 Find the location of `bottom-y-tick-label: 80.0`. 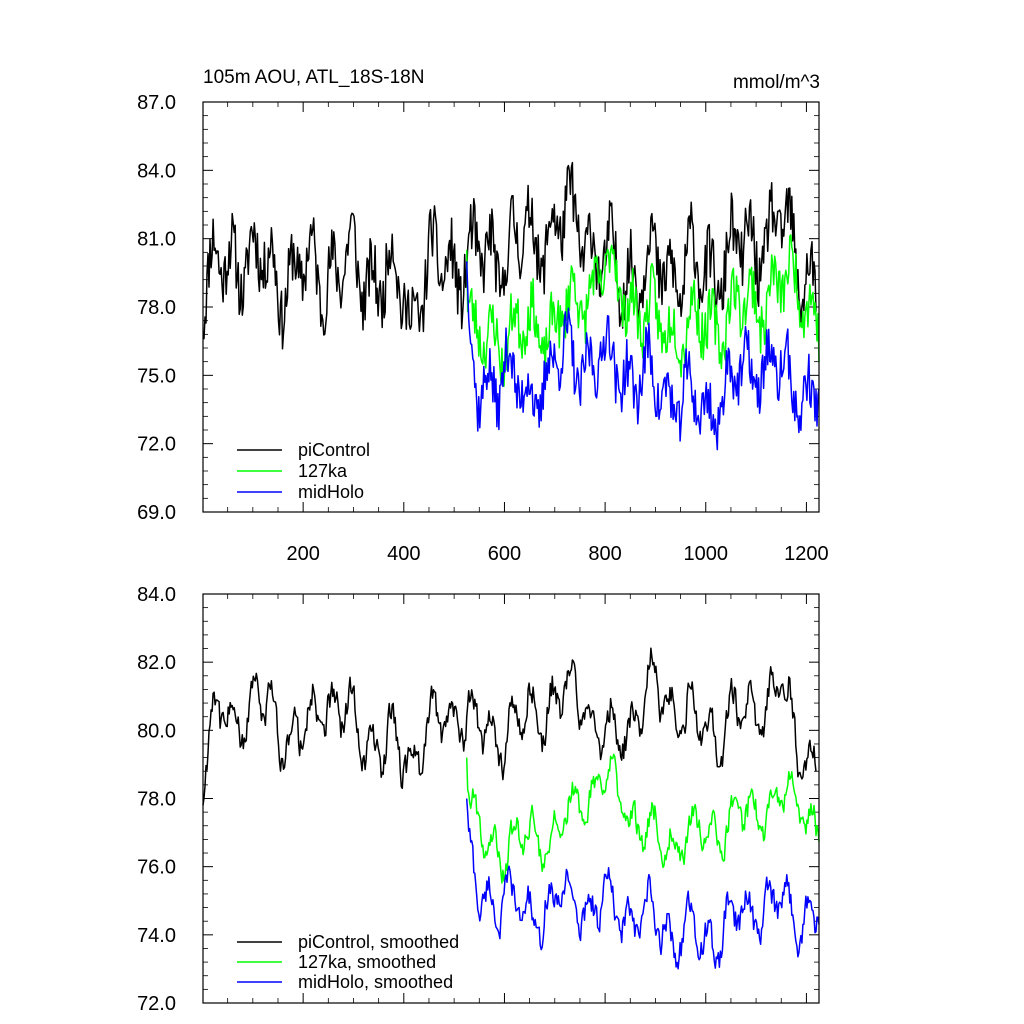

bottom-y-tick-label: 80.0 is located at coordinates (156, 731).